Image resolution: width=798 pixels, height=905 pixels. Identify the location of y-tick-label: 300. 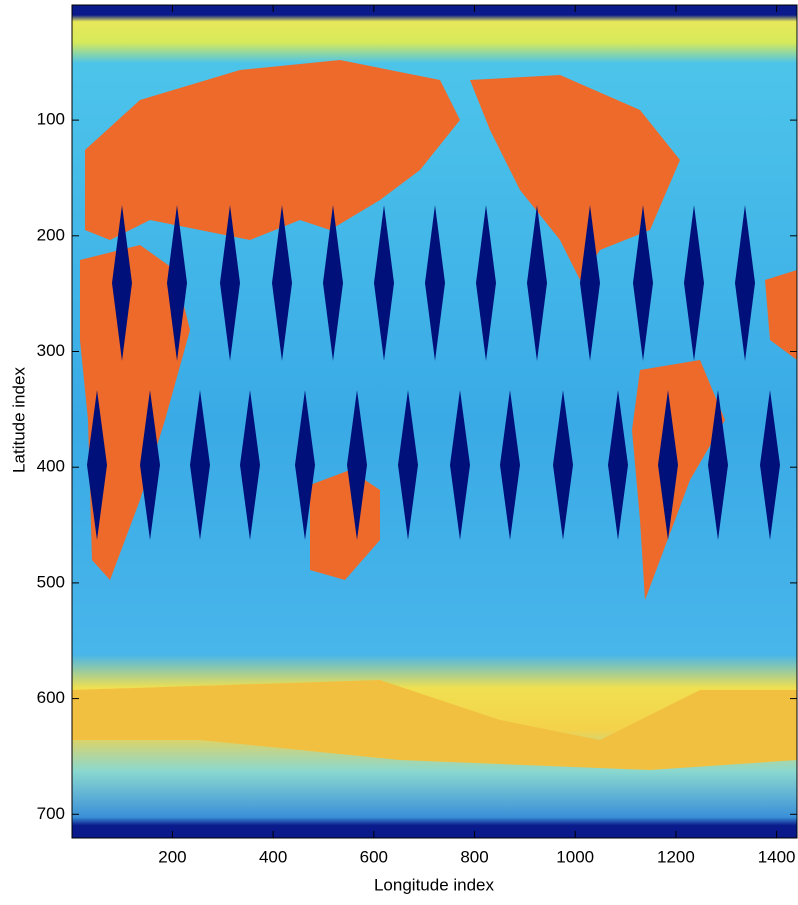
(51, 350).